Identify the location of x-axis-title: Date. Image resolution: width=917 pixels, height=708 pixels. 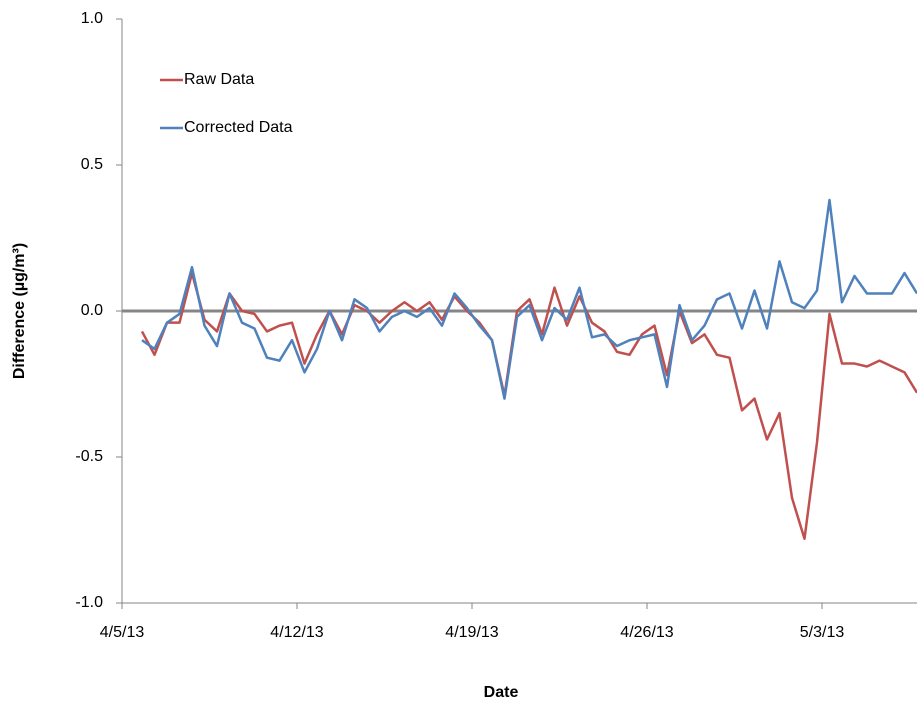
(501, 692).